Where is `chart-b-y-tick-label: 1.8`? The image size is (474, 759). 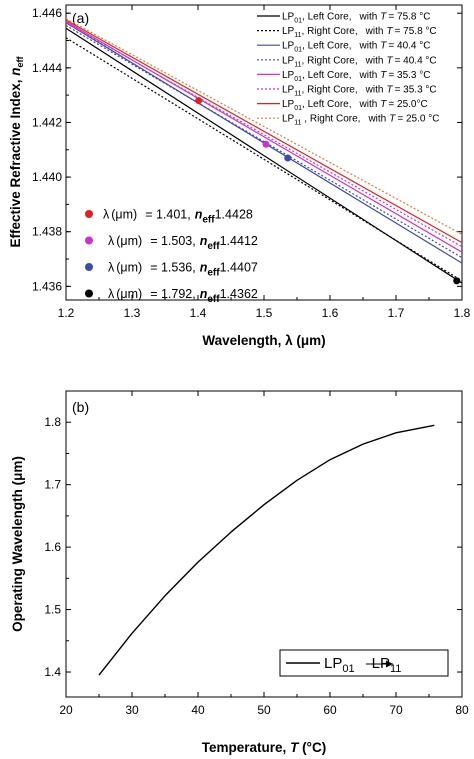 chart-b-y-tick-label: 1.8 is located at coordinates (52, 422).